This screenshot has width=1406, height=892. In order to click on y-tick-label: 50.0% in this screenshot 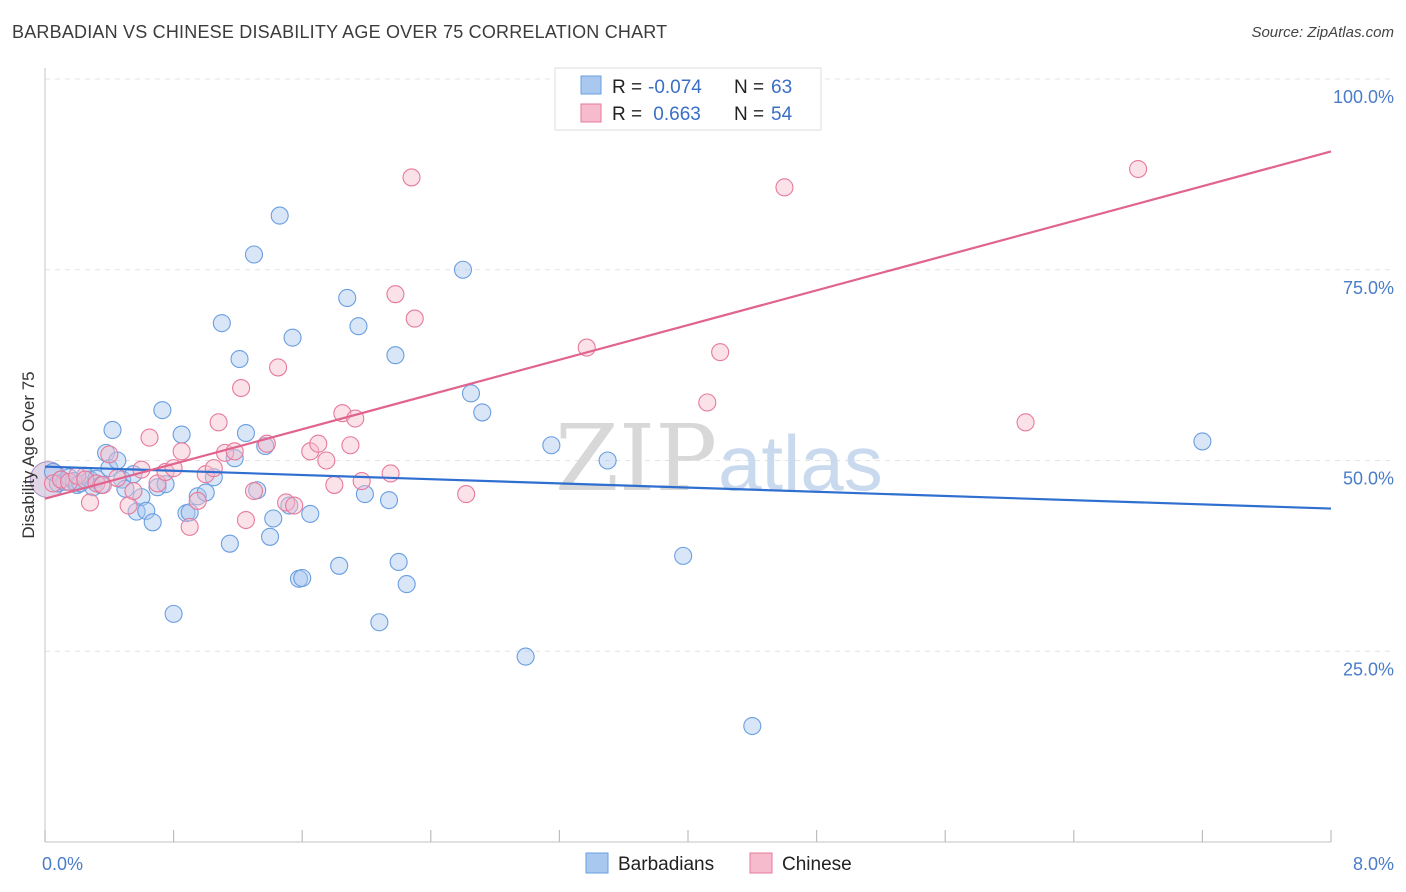, I will do `click(1368, 479)`.